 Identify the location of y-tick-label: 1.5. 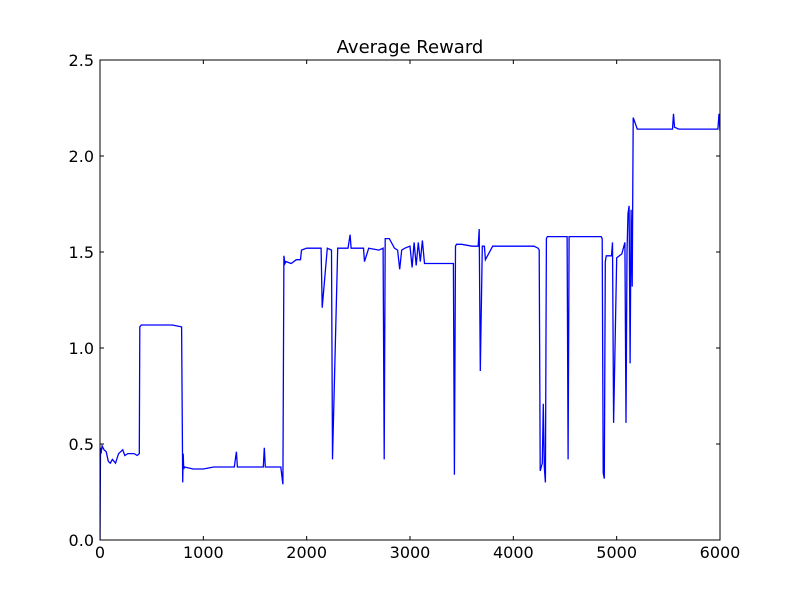
(81, 252).